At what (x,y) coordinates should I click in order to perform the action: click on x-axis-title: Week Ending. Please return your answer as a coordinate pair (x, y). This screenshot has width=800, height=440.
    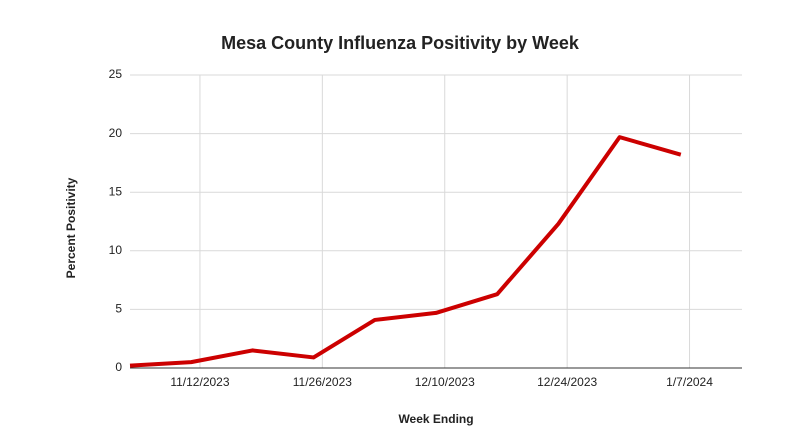
    Looking at the image, I should click on (435, 419).